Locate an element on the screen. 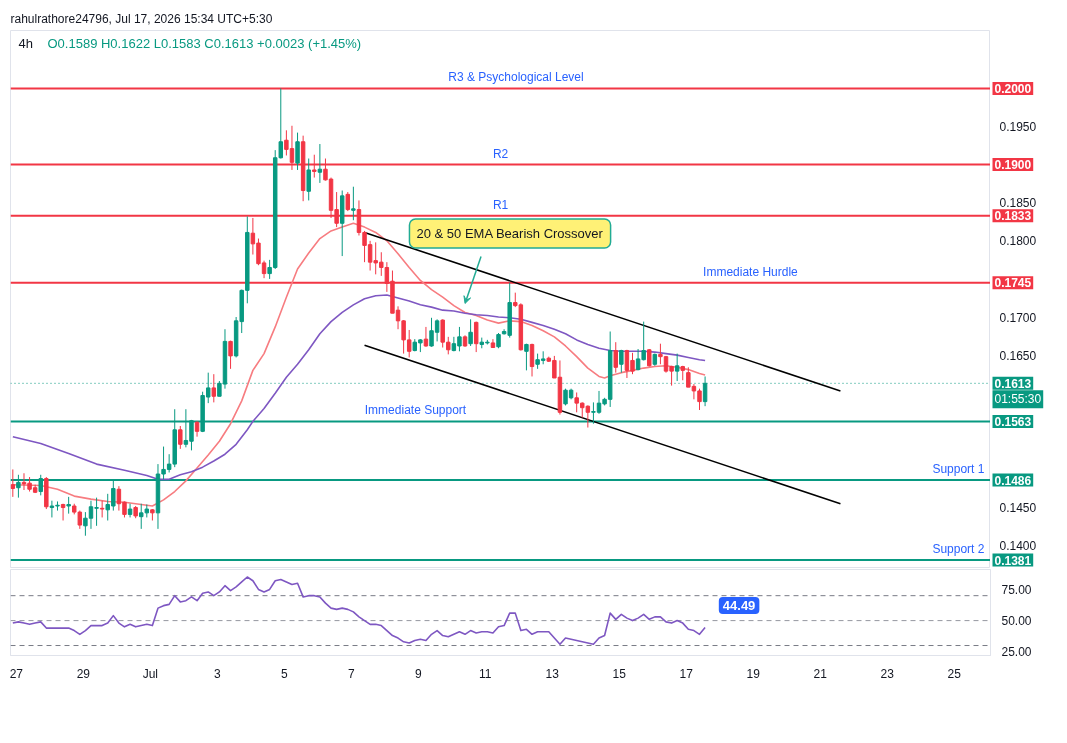  ref-line-label: 0.1563 is located at coordinates (1013, 421).